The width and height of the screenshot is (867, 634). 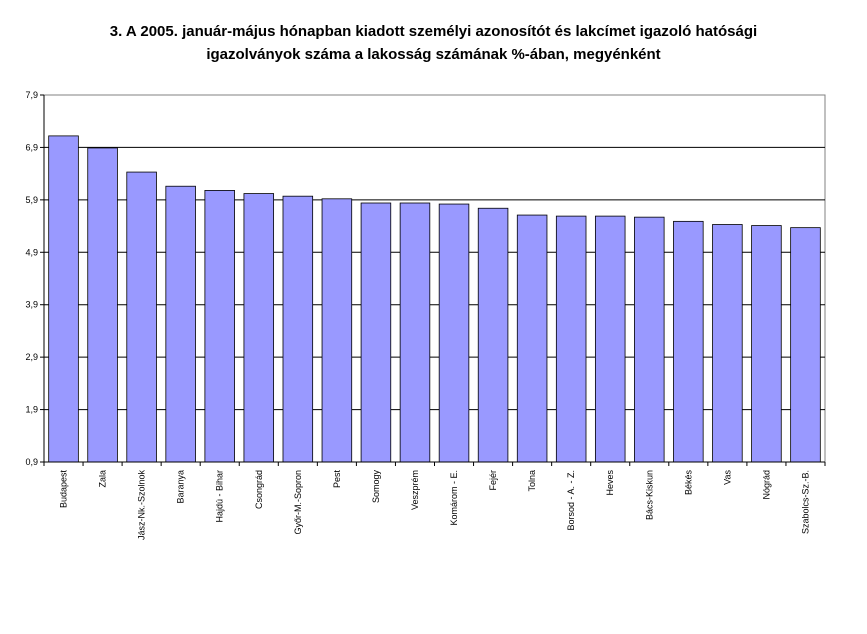 I want to click on x-tick-label: Budapest, so click(x=64, y=489).